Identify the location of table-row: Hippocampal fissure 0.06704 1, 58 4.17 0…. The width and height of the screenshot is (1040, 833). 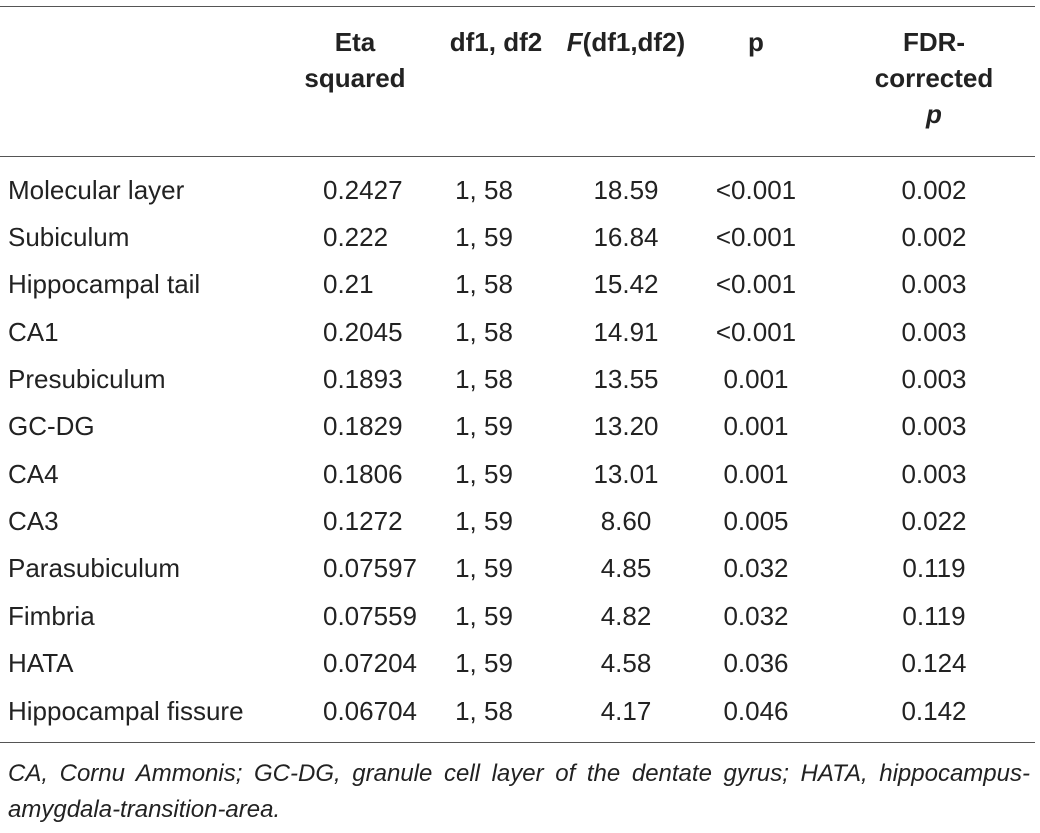
(520, 711).